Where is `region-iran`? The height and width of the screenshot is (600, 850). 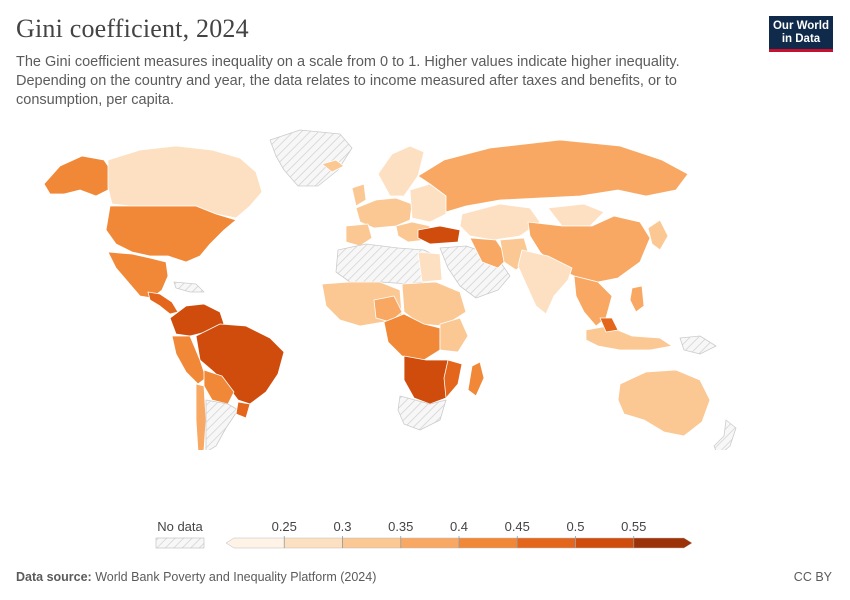
region-iran is located at coordinates (489, 253).